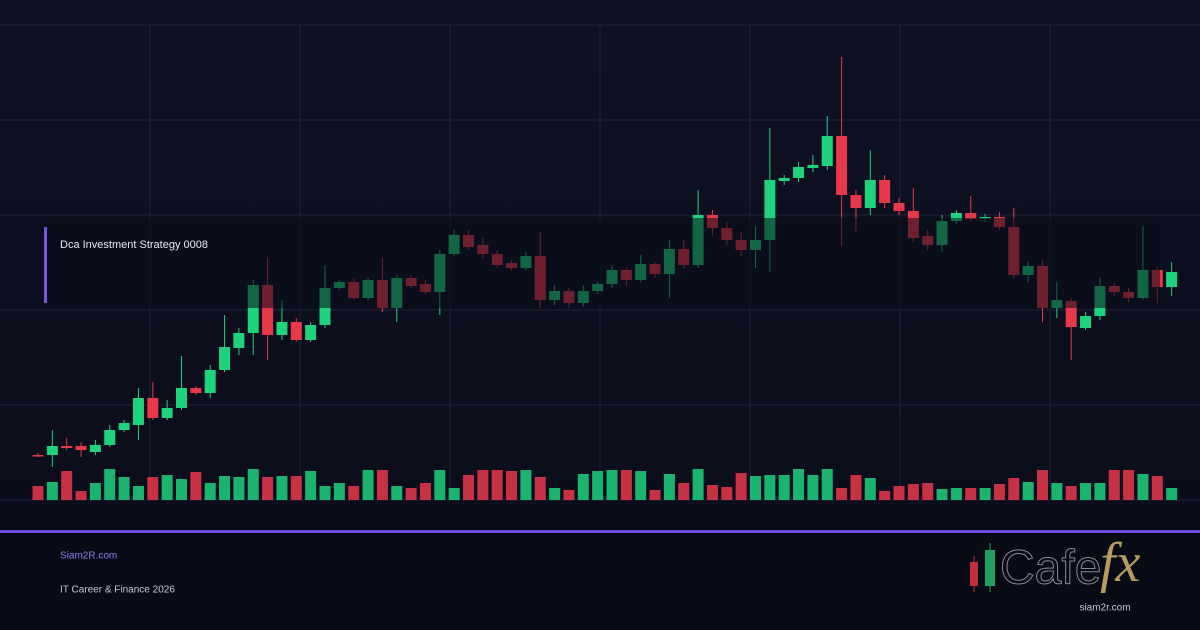 The height and width of the screenshot is (630, 1200). What do you see at coordinates (45, 265) in the screenshot?
I see `banner-accent` at bounding box center [45, 265].